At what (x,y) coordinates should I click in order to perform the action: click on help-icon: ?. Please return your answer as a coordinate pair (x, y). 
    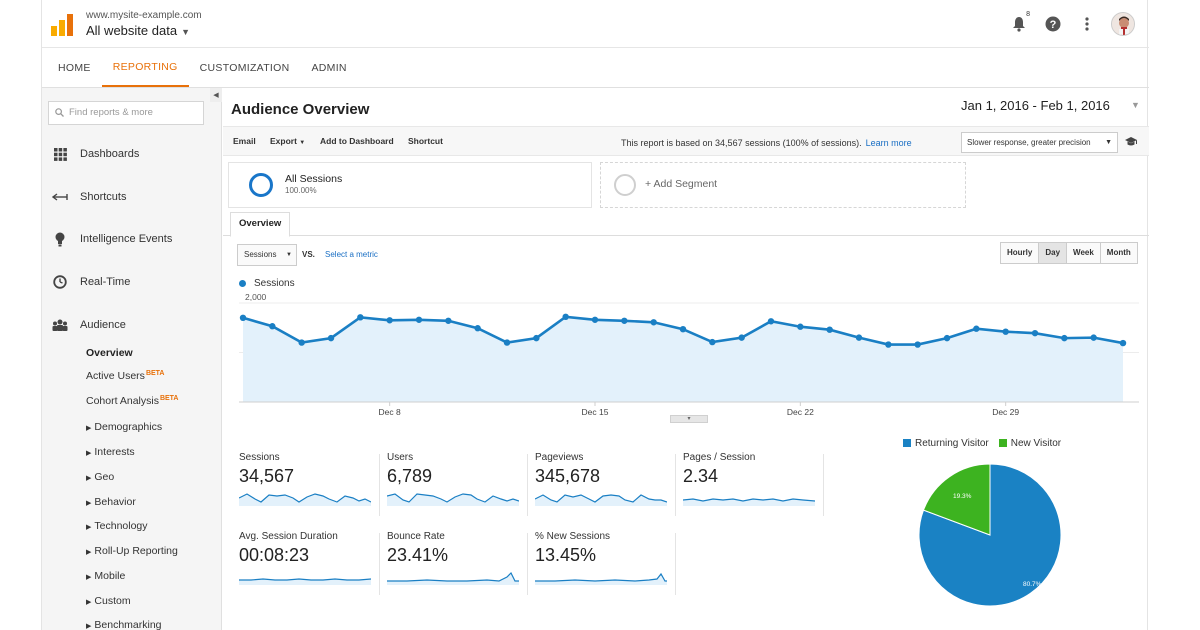
    Looking at the image, I should click on (1053, 24).